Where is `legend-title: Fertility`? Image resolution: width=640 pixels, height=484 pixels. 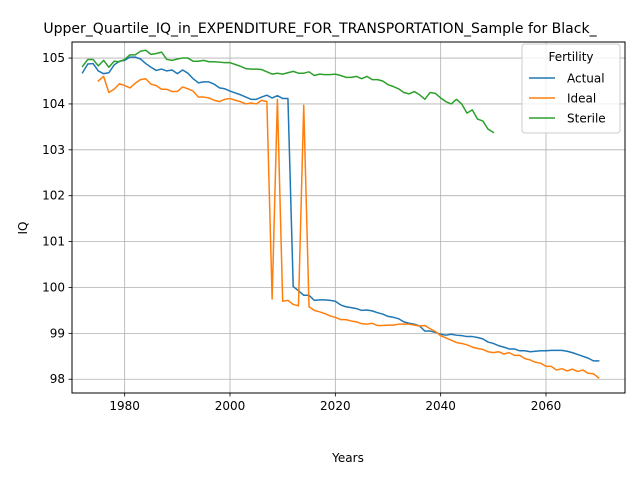
legend-title: Fertility is located at coordinates (570, 57).